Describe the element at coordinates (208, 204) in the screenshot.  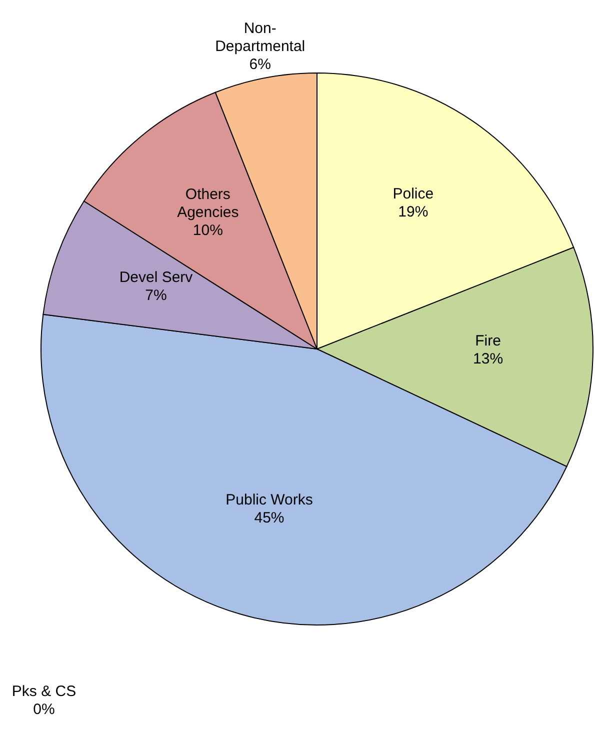
I see `slice-label: Others Agencies` at that location.